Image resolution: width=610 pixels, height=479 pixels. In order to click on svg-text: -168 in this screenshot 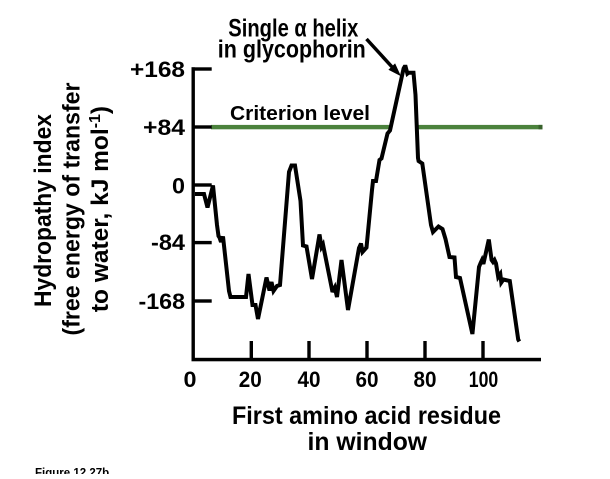, I will do `click(162, 301)`.